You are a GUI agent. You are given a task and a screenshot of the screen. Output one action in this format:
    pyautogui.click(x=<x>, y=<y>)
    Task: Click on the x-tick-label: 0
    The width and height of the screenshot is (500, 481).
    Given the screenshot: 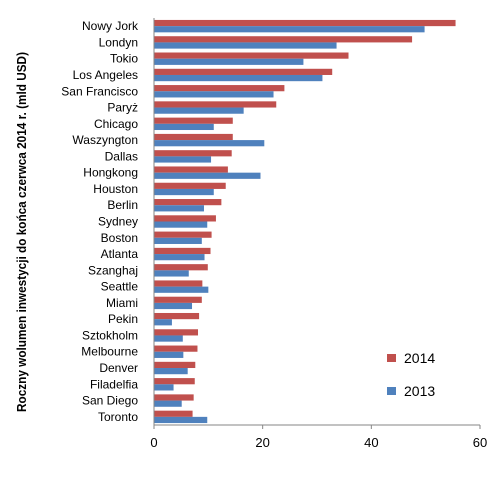 What is the action you would take?
    pyautogui.click(x=153, y=442)
    